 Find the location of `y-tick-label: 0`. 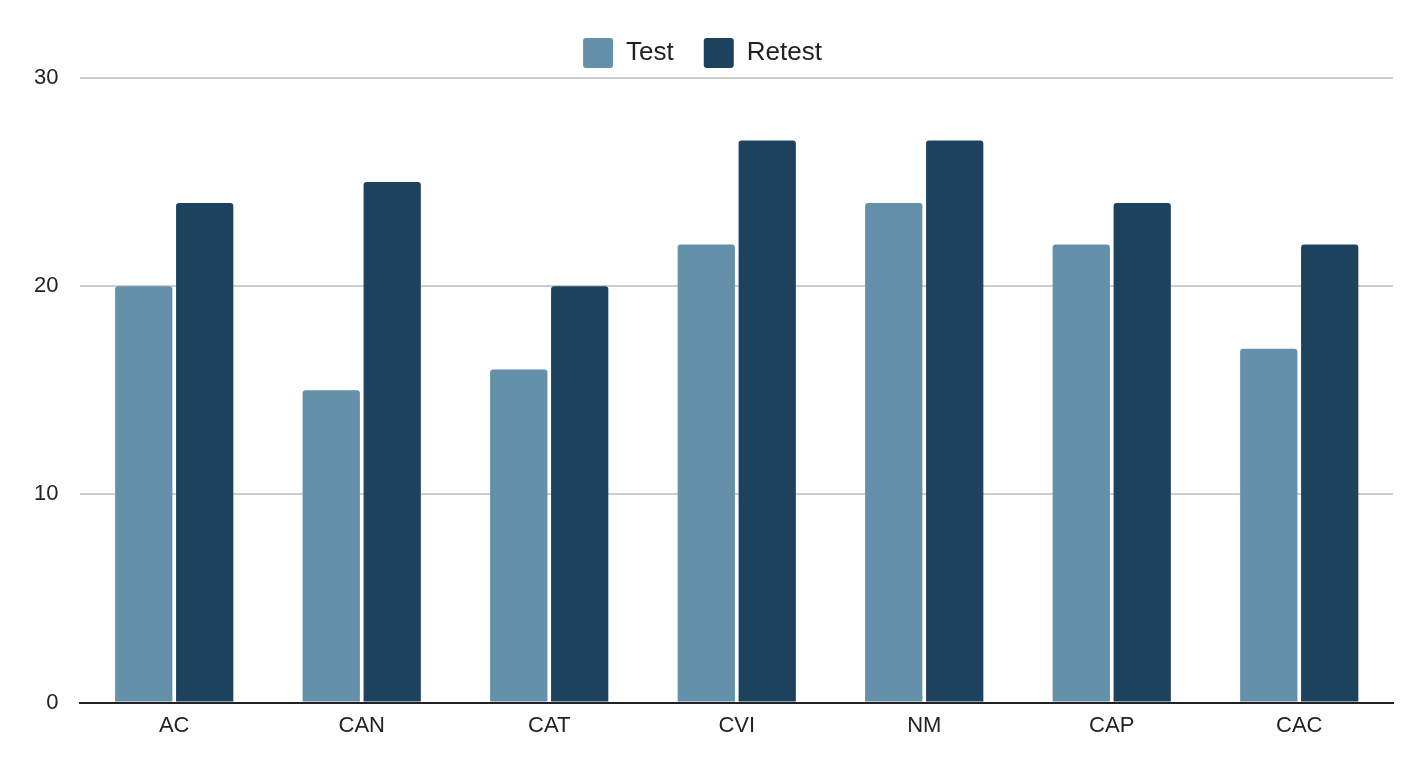

y-tick-label: 0 is located at coordinates (52, 701).